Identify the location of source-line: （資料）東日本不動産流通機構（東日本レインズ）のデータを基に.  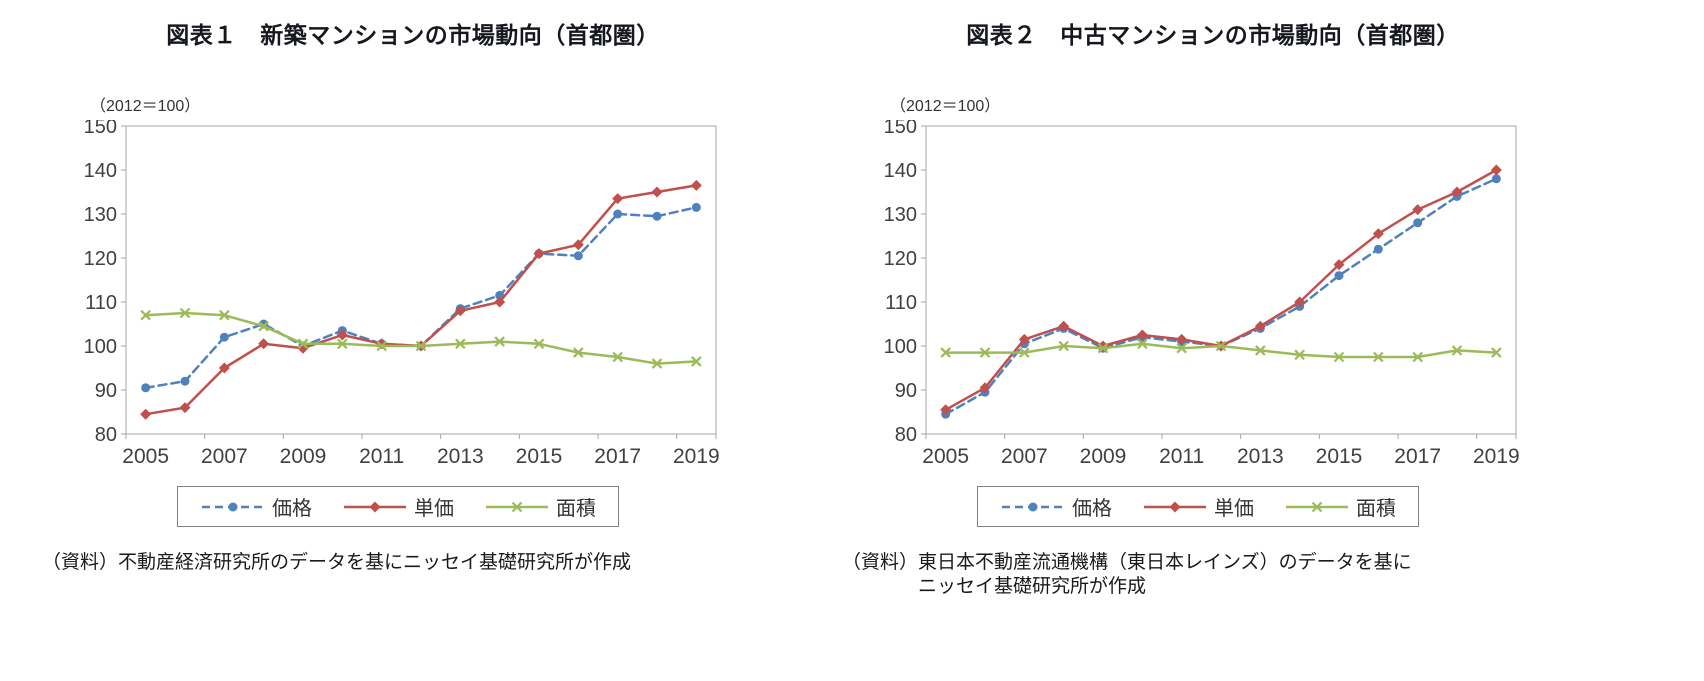
(1127, 562).